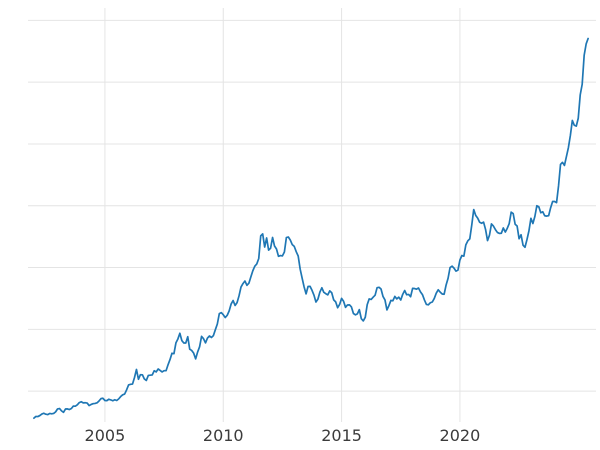 This screenshot has height=450, width=600. Describe the element at coordinates (223, 435) in the screenshot. I see `x-tick-label-2010: 2010` at that location.